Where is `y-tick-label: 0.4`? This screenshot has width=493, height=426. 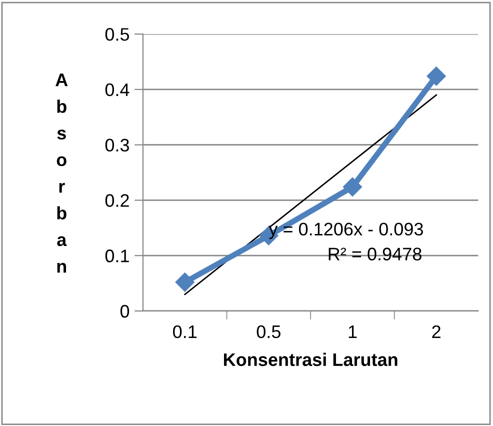 y-tick-label: 0.4 is located at coordinates (117, 89).